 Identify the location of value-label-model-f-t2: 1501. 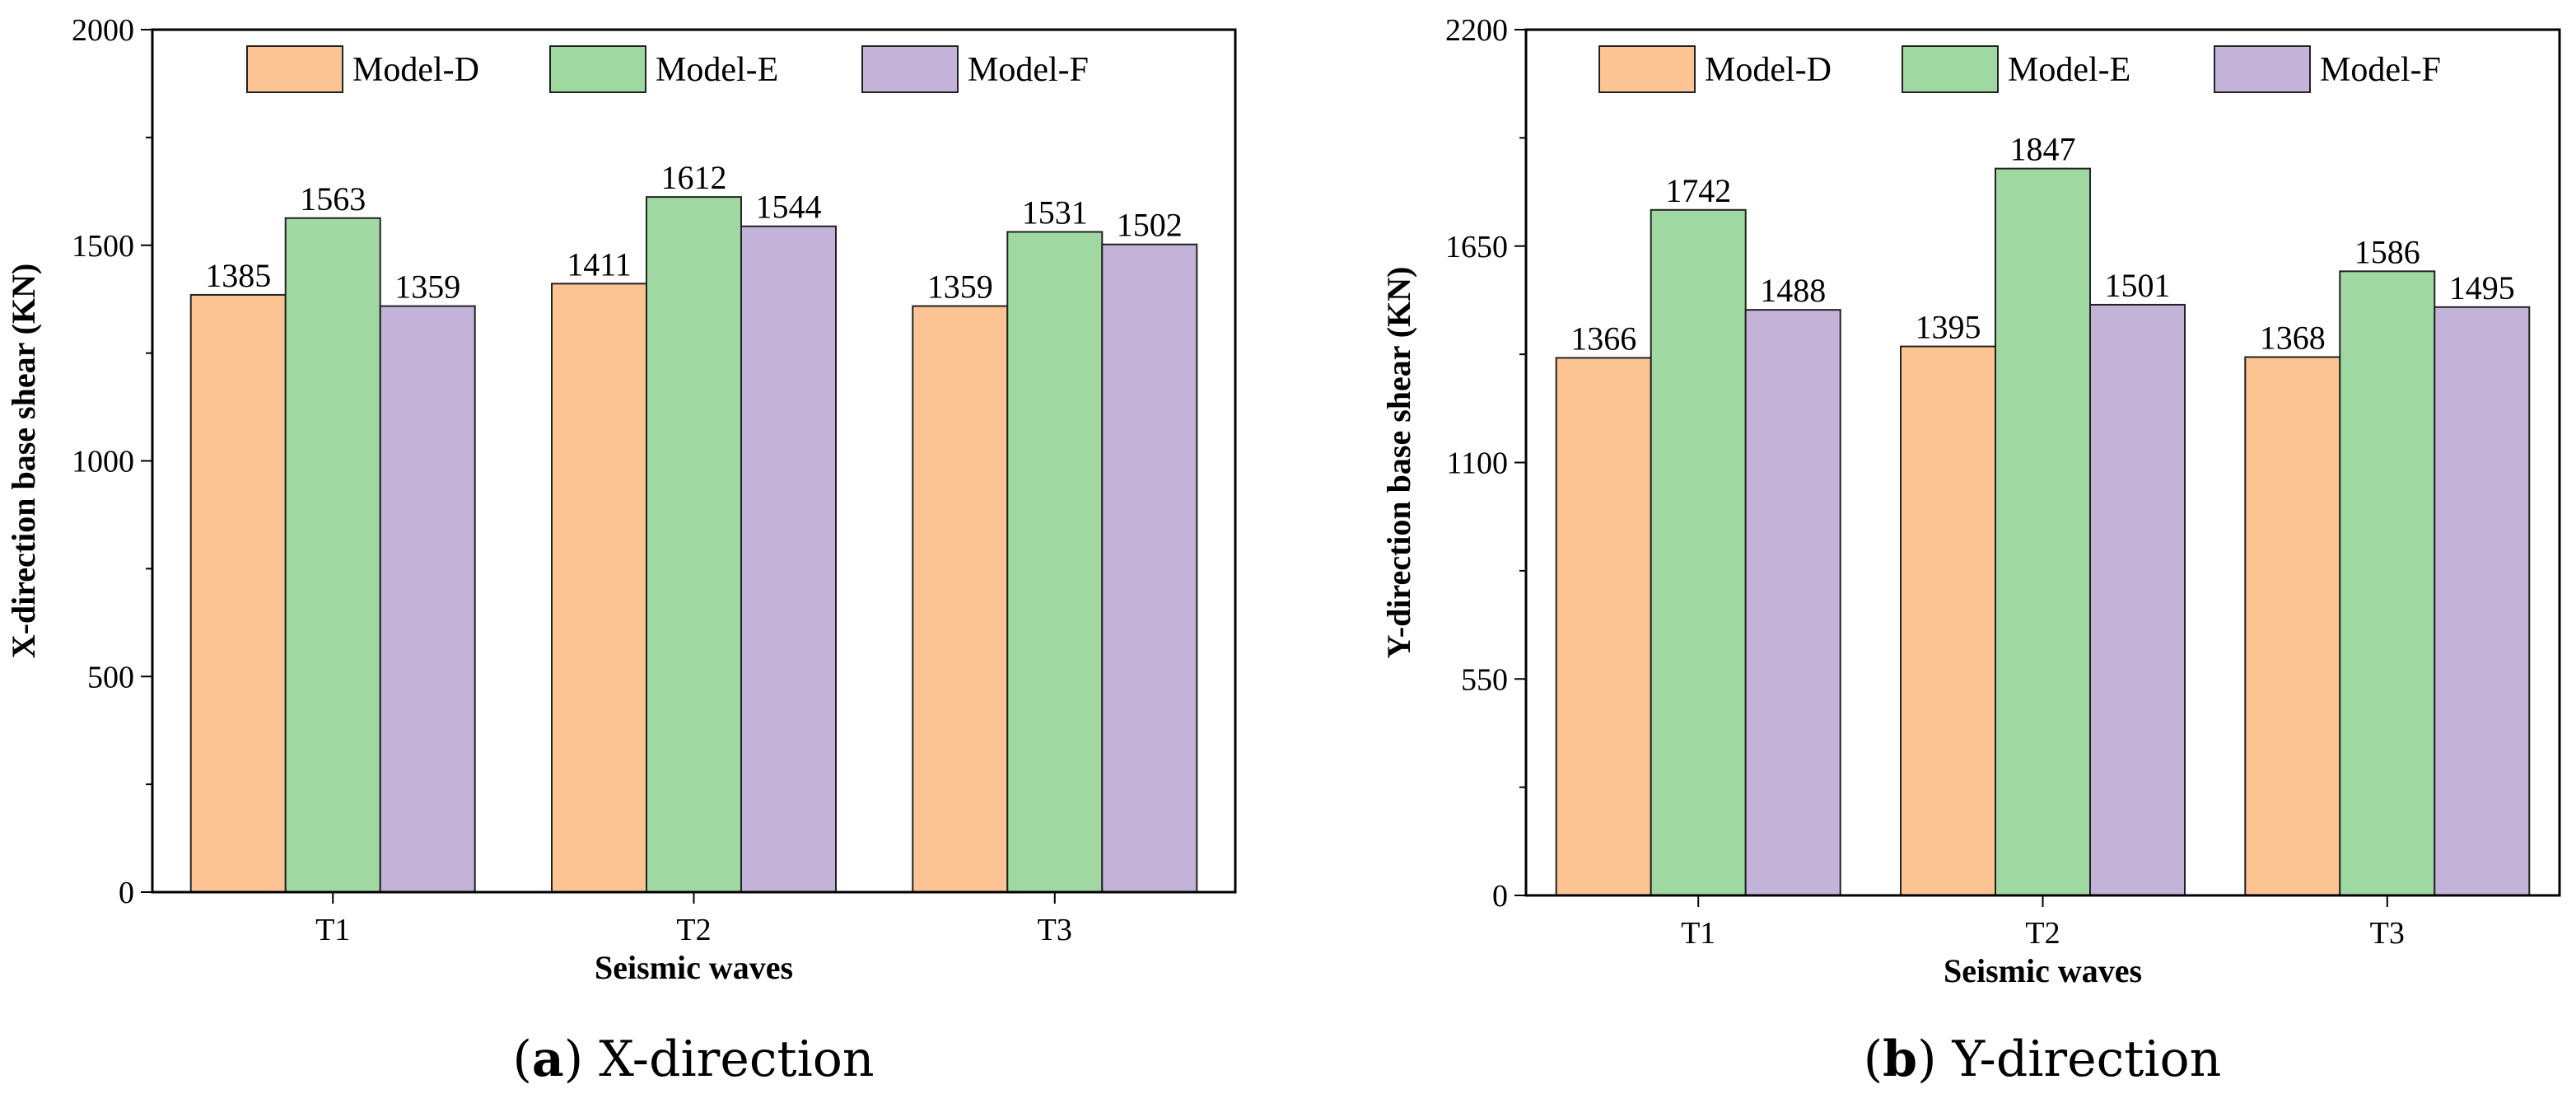
(2138, 286).